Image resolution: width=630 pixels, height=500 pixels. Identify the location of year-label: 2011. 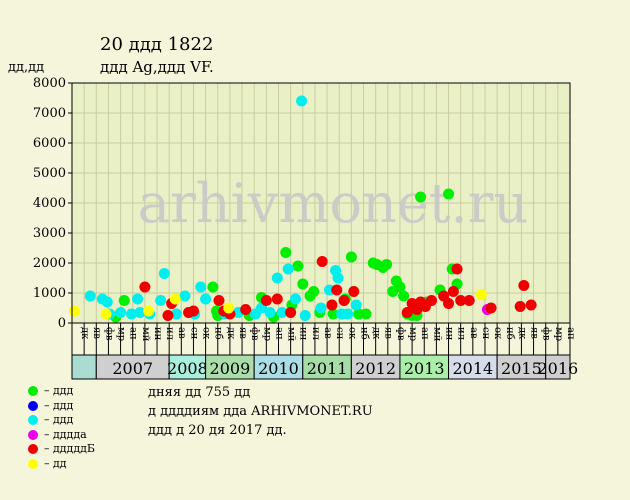
(327, 368).